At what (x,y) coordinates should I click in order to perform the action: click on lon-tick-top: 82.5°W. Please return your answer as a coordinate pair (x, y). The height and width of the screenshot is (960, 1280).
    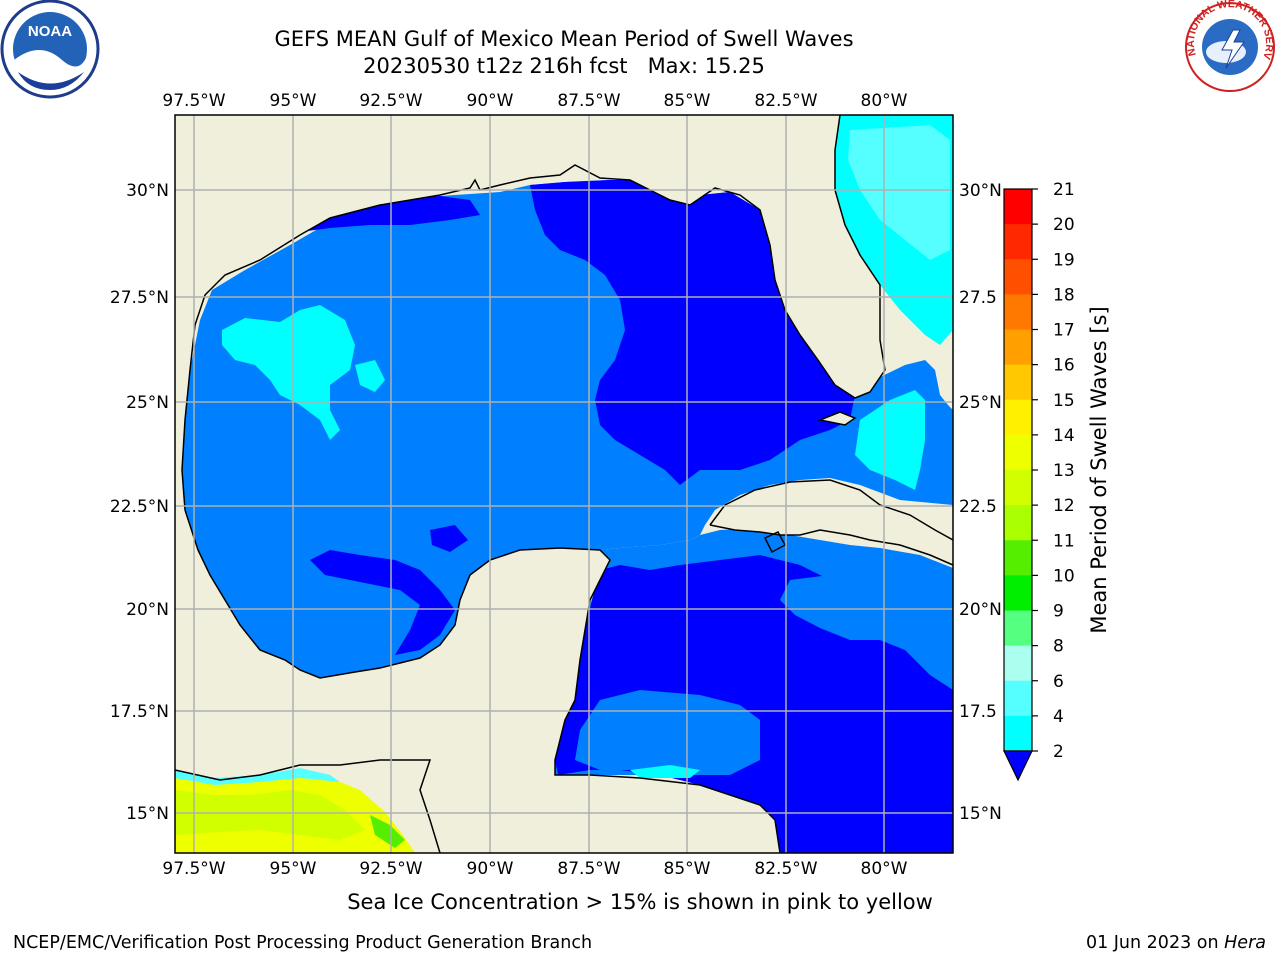
    Looking at the image, I should click on (785, 101).